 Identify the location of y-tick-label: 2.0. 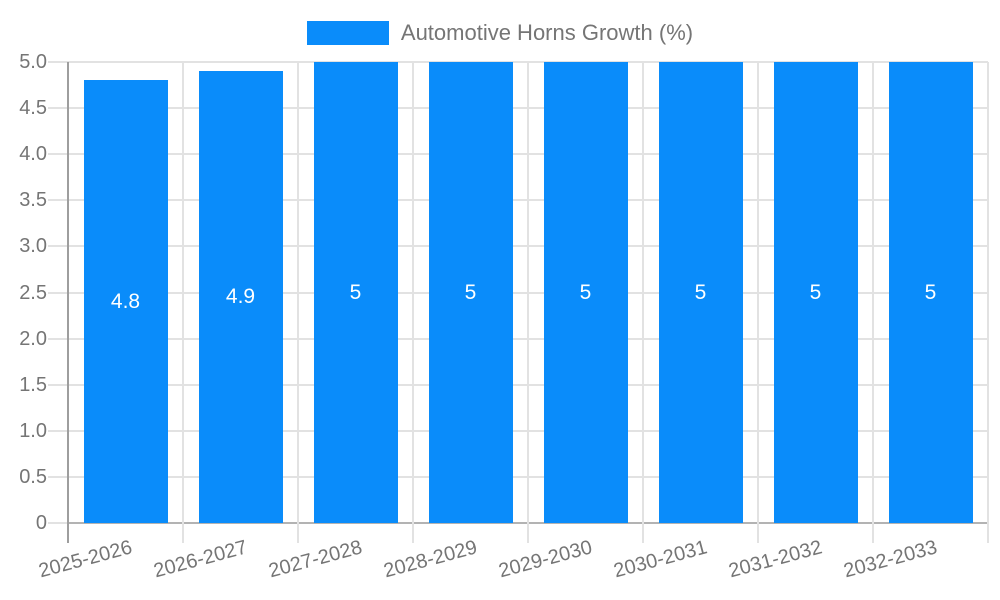
(33, 338).